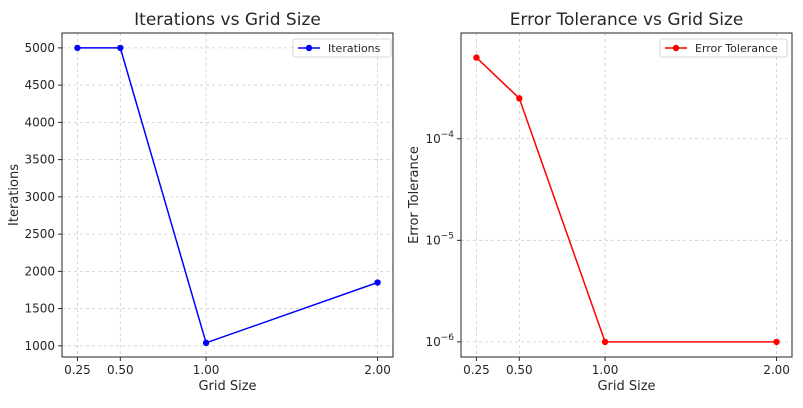 The width and height of the screenshot is (803, 408). I want to click on y-tick-label: 10⁻⁴, so click(439, 138).